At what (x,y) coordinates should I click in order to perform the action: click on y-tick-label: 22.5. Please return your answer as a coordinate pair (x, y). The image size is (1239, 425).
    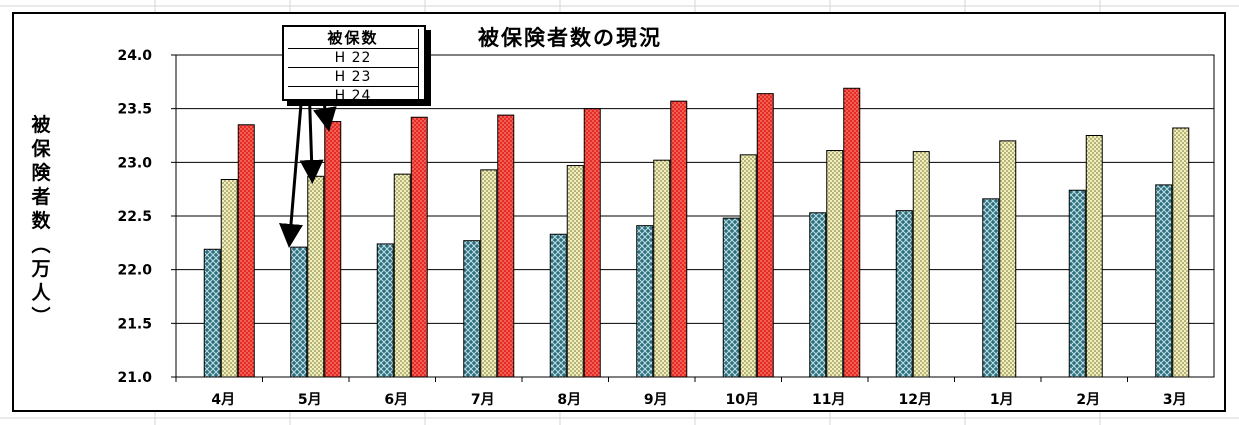
    Looking at the image, I should click on (134, 217).